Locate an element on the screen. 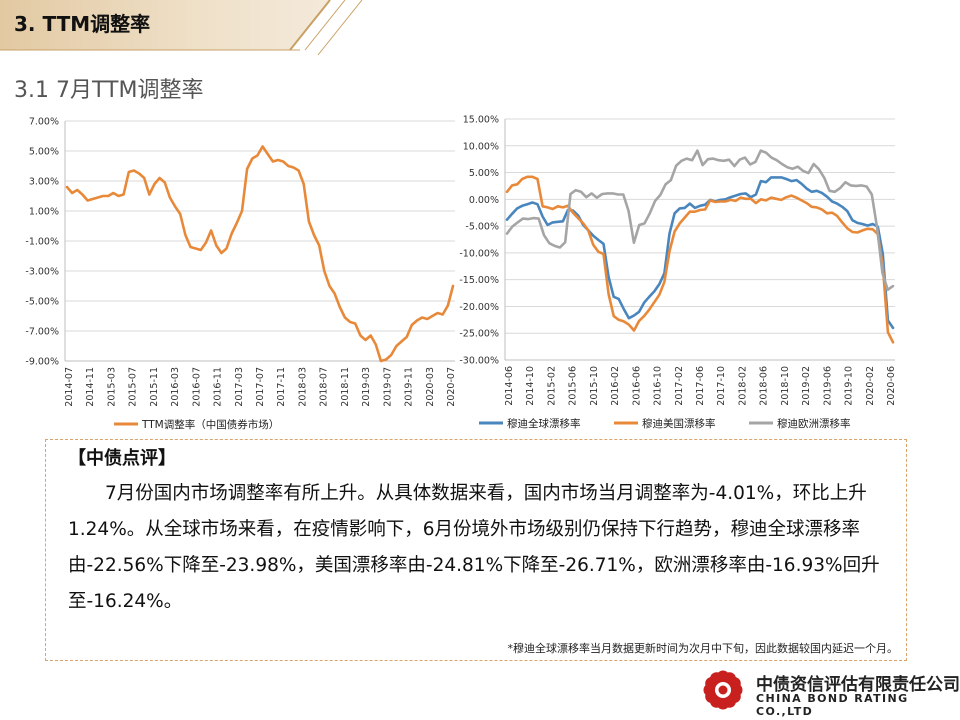 The image size is (960, 720). x-tick-label: 2017-11 is located at coordinates (281, 387).